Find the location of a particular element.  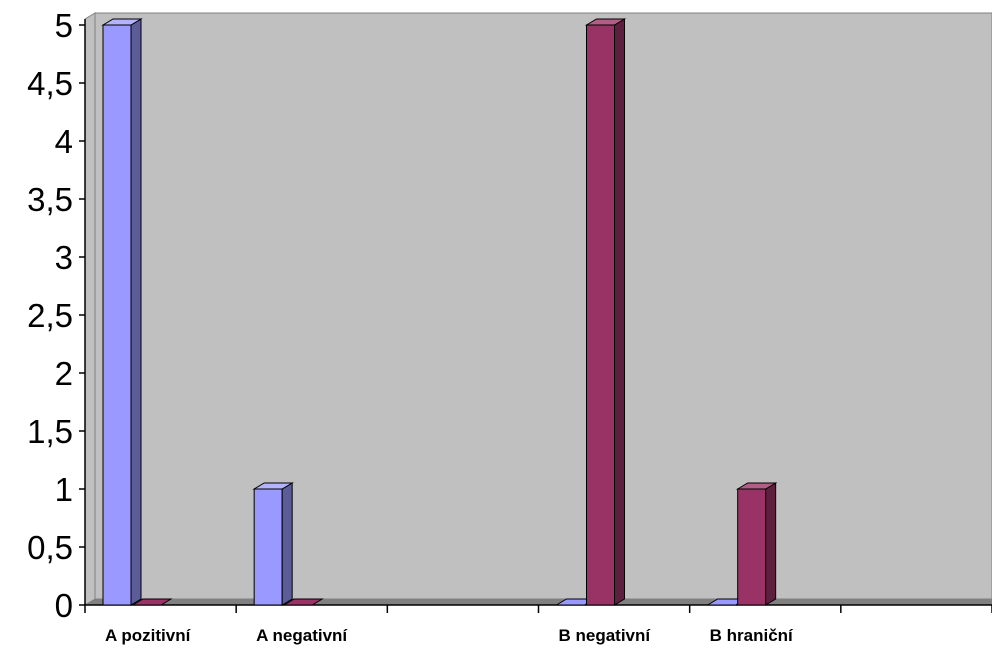

y-tick-label: 0 is located at coordinates (64, 605).